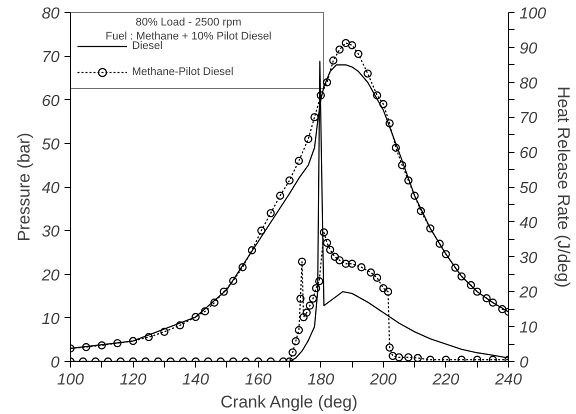  Describe the element at coordinates (50, 275) in the screenshot. I see `y-tick-label: 20` at that location.